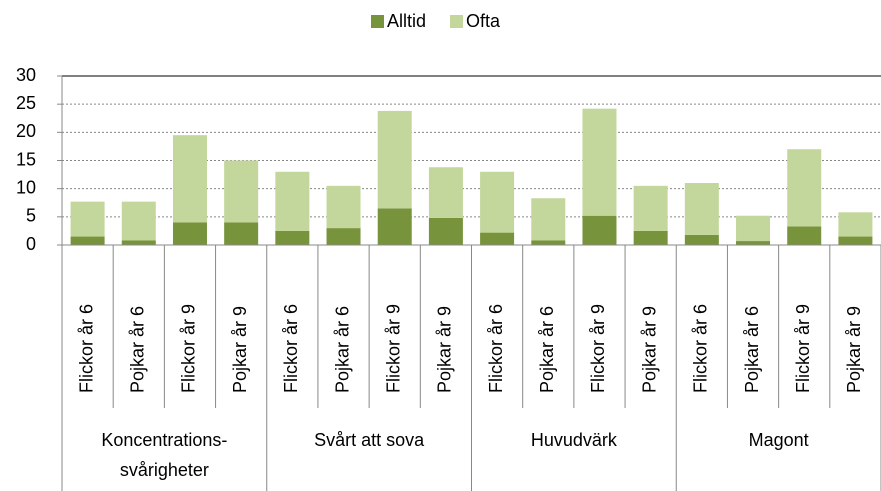 The height and width of the screenshot is (491, 881). What do you see at coordinates (26, 131) in the screenshot?
I see `y-tick-label: 20` at bounding box center [26, 131].